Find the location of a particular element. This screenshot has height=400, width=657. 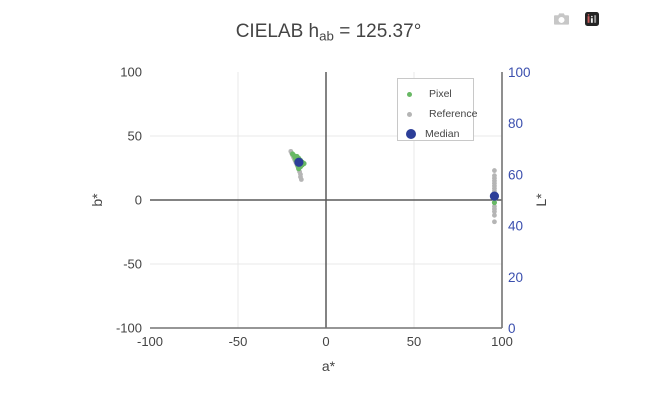

y-left-tick-label: -100 is located at coordinates (129, 328).